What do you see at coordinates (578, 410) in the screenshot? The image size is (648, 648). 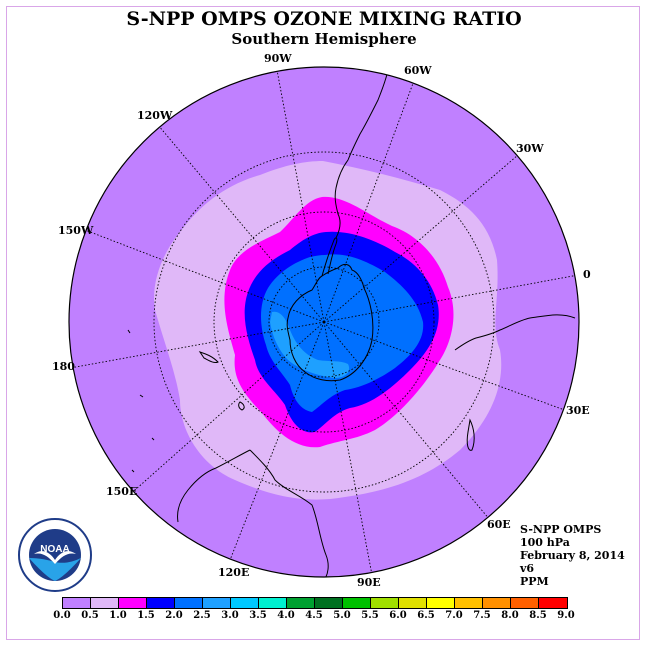 I see `lon-label-30e: 30E` at bounding box center [578, 410].